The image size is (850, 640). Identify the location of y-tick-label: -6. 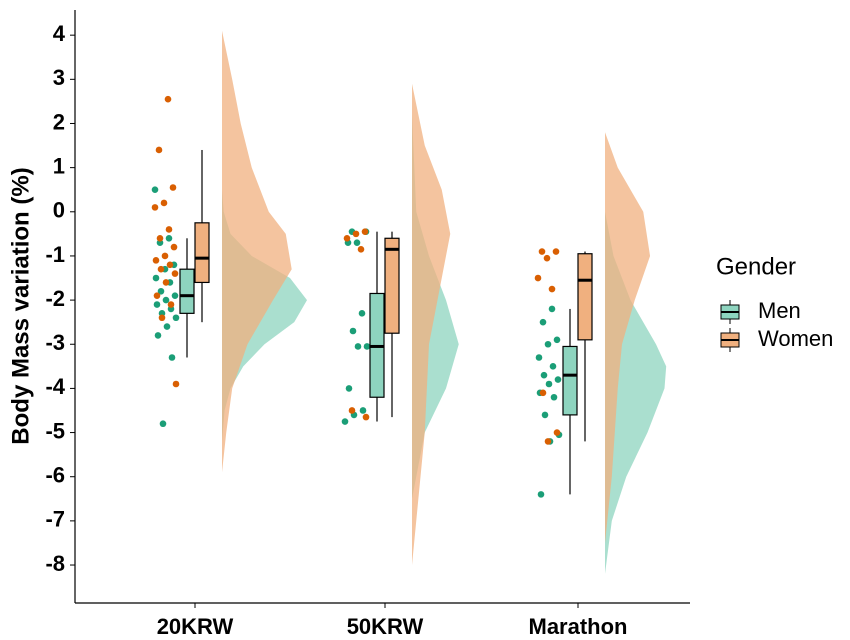
(55, 475).